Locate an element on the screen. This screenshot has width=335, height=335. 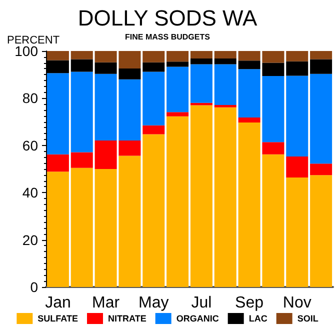
legend-label: SULFATE is located at coordinates (58, 319).